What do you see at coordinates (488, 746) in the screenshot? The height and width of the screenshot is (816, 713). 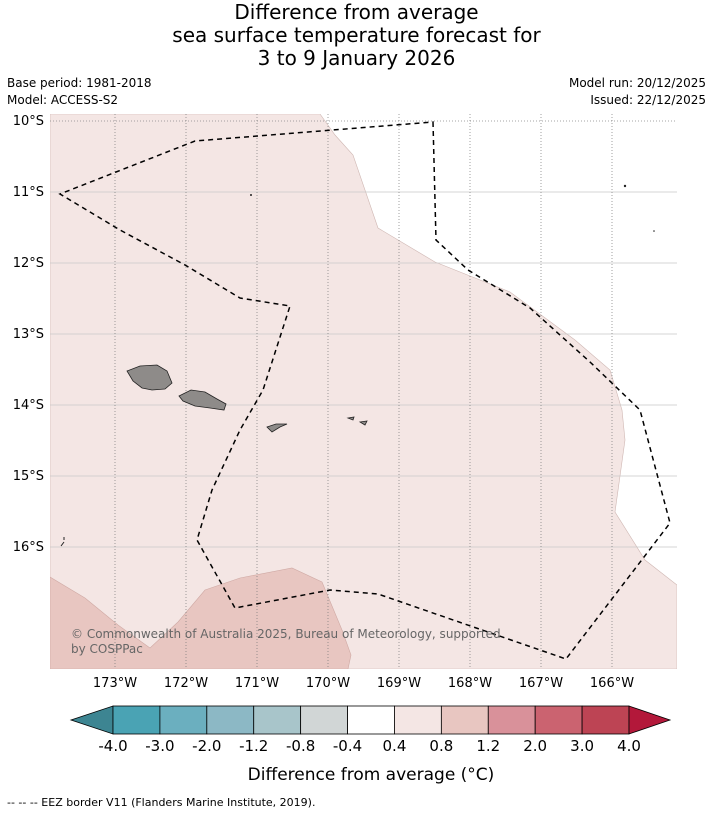 I see `colorbar-tick-label: 1.2` at bounding box center [488, 746].